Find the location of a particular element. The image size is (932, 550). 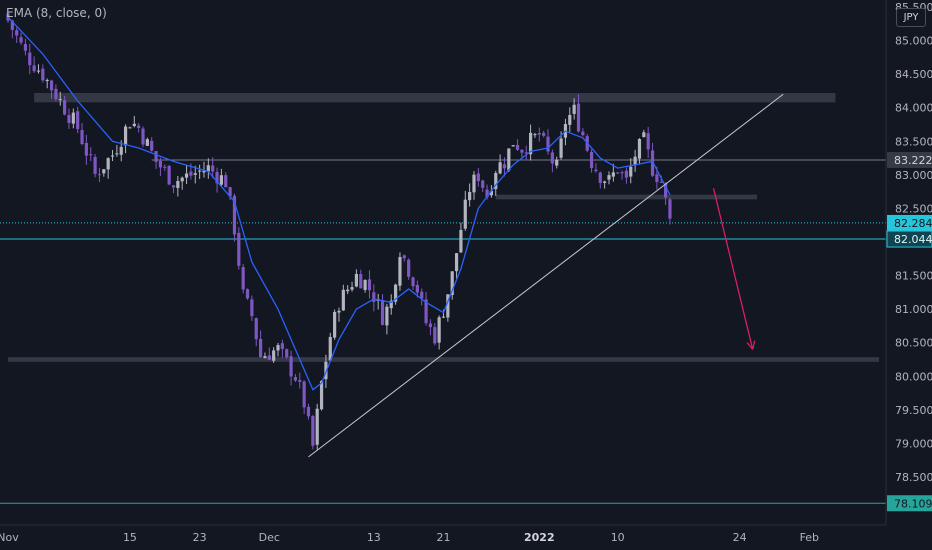

currency-badge: JPY is located at coordinates (911, 17).